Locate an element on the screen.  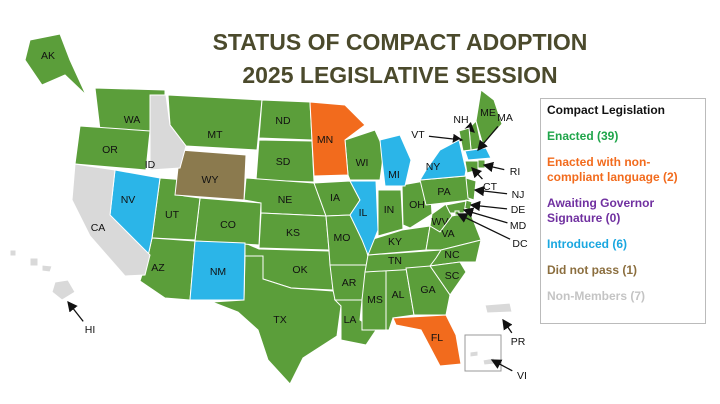
state: WY is located at coordinates (210, 175).